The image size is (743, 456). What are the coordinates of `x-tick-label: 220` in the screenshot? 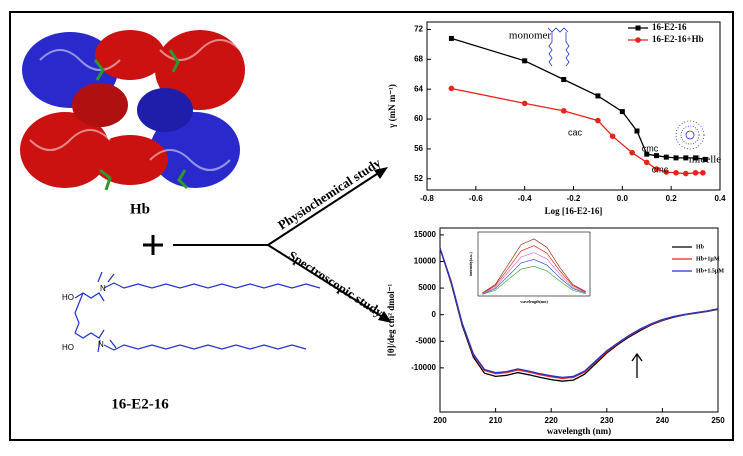 It's located at (552, 420).